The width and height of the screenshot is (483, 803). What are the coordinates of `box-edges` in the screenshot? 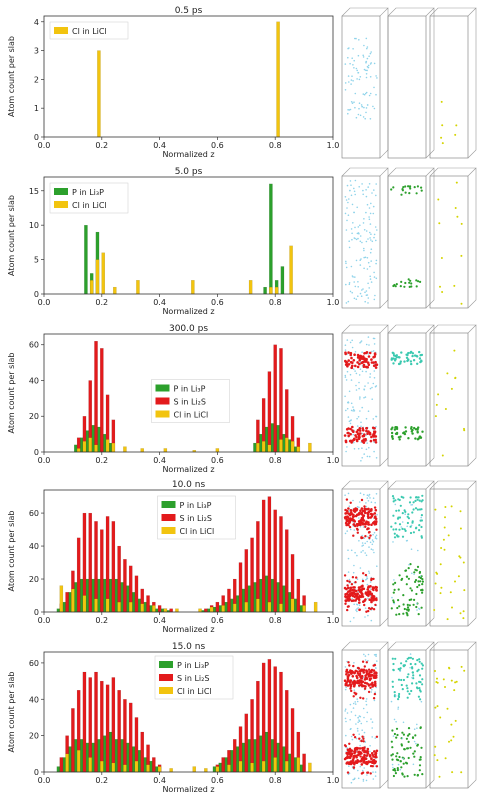 It's located at (453, 715).